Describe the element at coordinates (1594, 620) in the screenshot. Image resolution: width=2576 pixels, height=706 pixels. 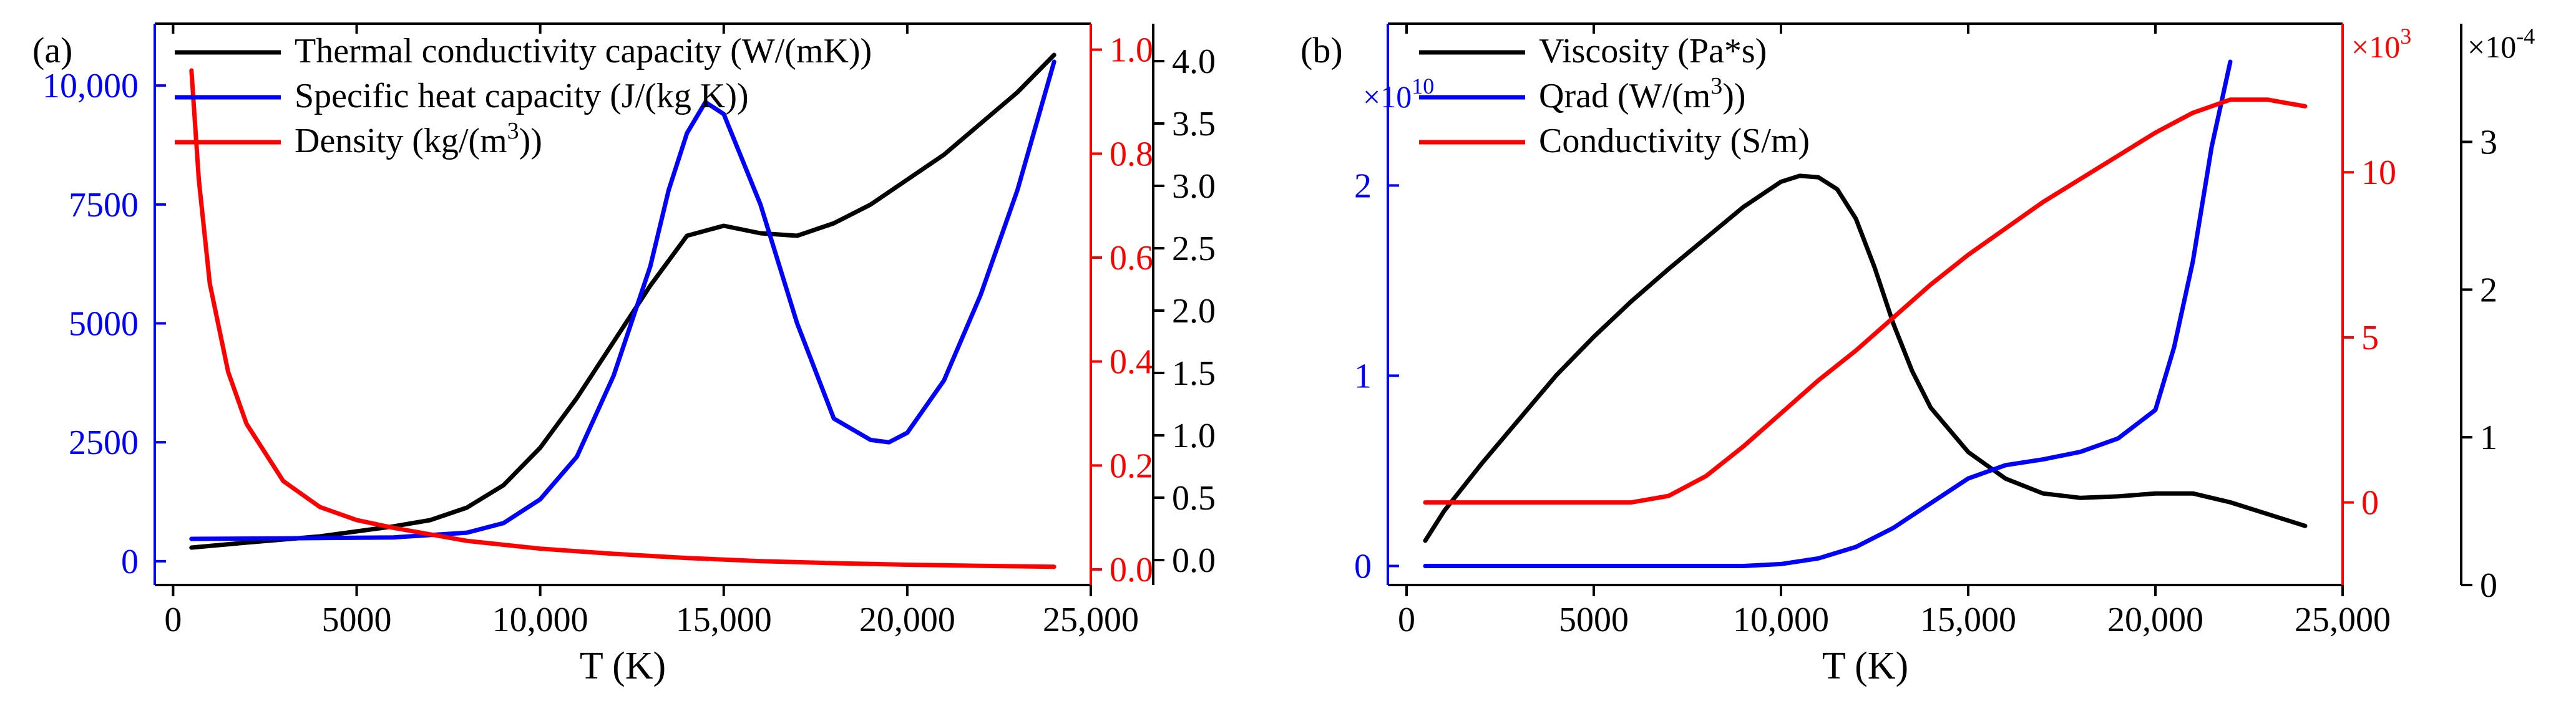
I see `chart-b-x-tick-label: 5000` at that location.